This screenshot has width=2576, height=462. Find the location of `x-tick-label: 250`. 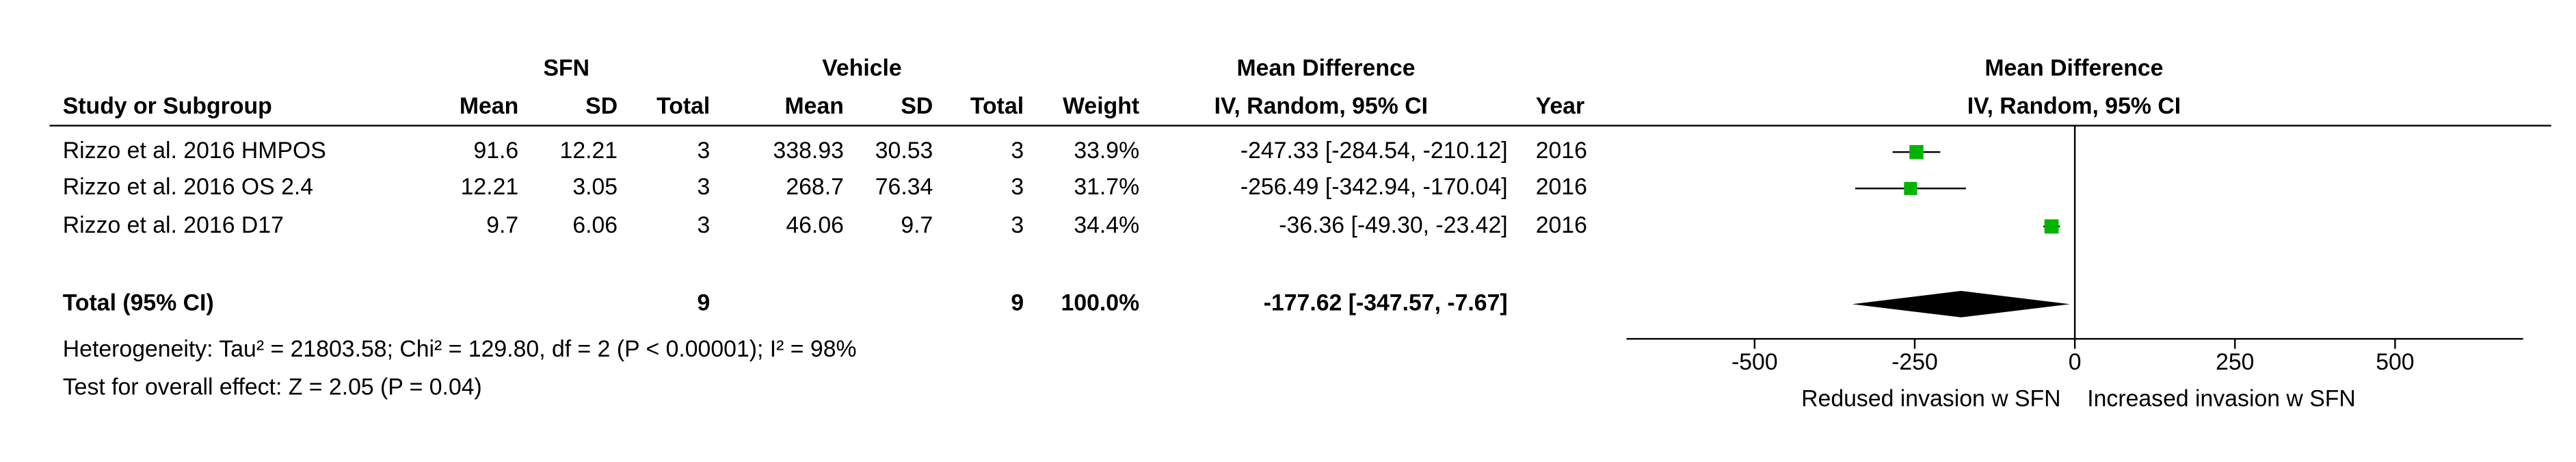

x-tick-label: 250 is located at coordinates (2235, 362).